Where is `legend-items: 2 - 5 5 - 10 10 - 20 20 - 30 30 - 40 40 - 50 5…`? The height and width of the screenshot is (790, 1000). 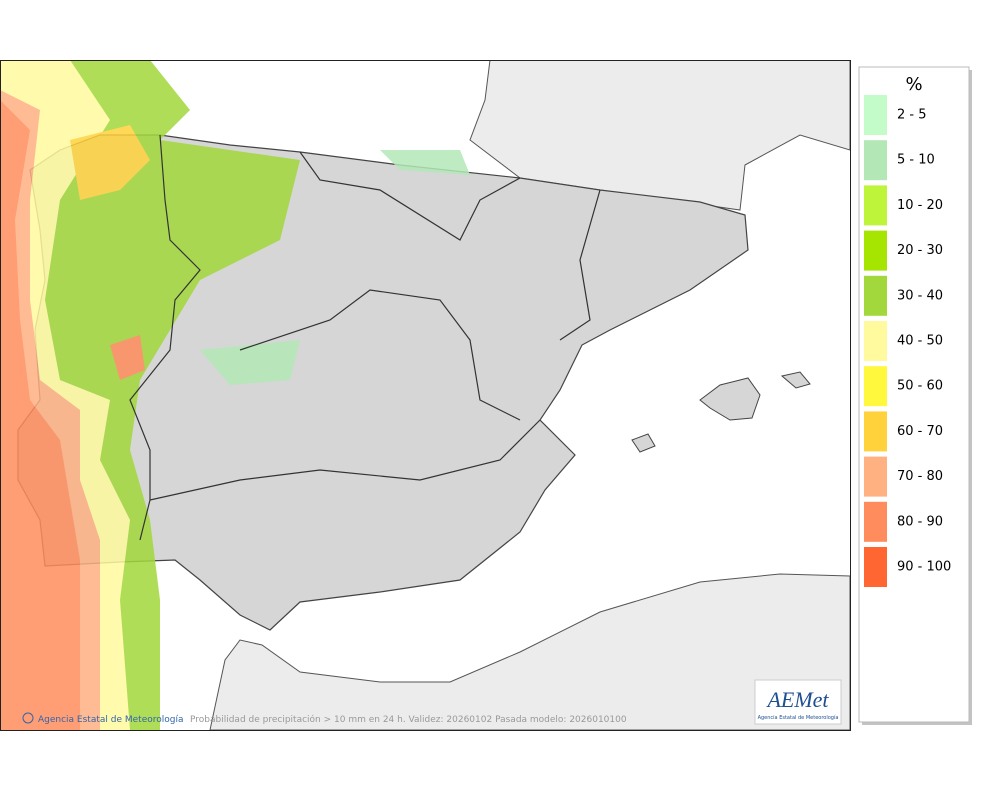
legend-items: 2 - 5 5 - 10 10 - 20 20 - 30 30 - 40 40 - 50 5… is located at coordinates (907, 341).